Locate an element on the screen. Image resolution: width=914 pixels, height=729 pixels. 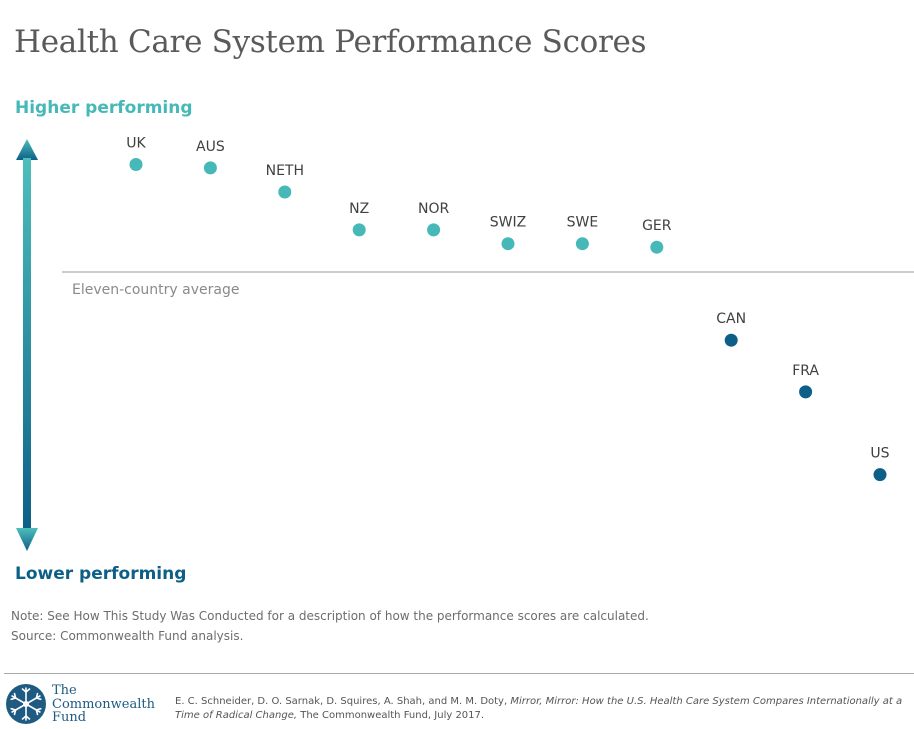
point-label-fra: FRA is located at coordinates (805, 371).